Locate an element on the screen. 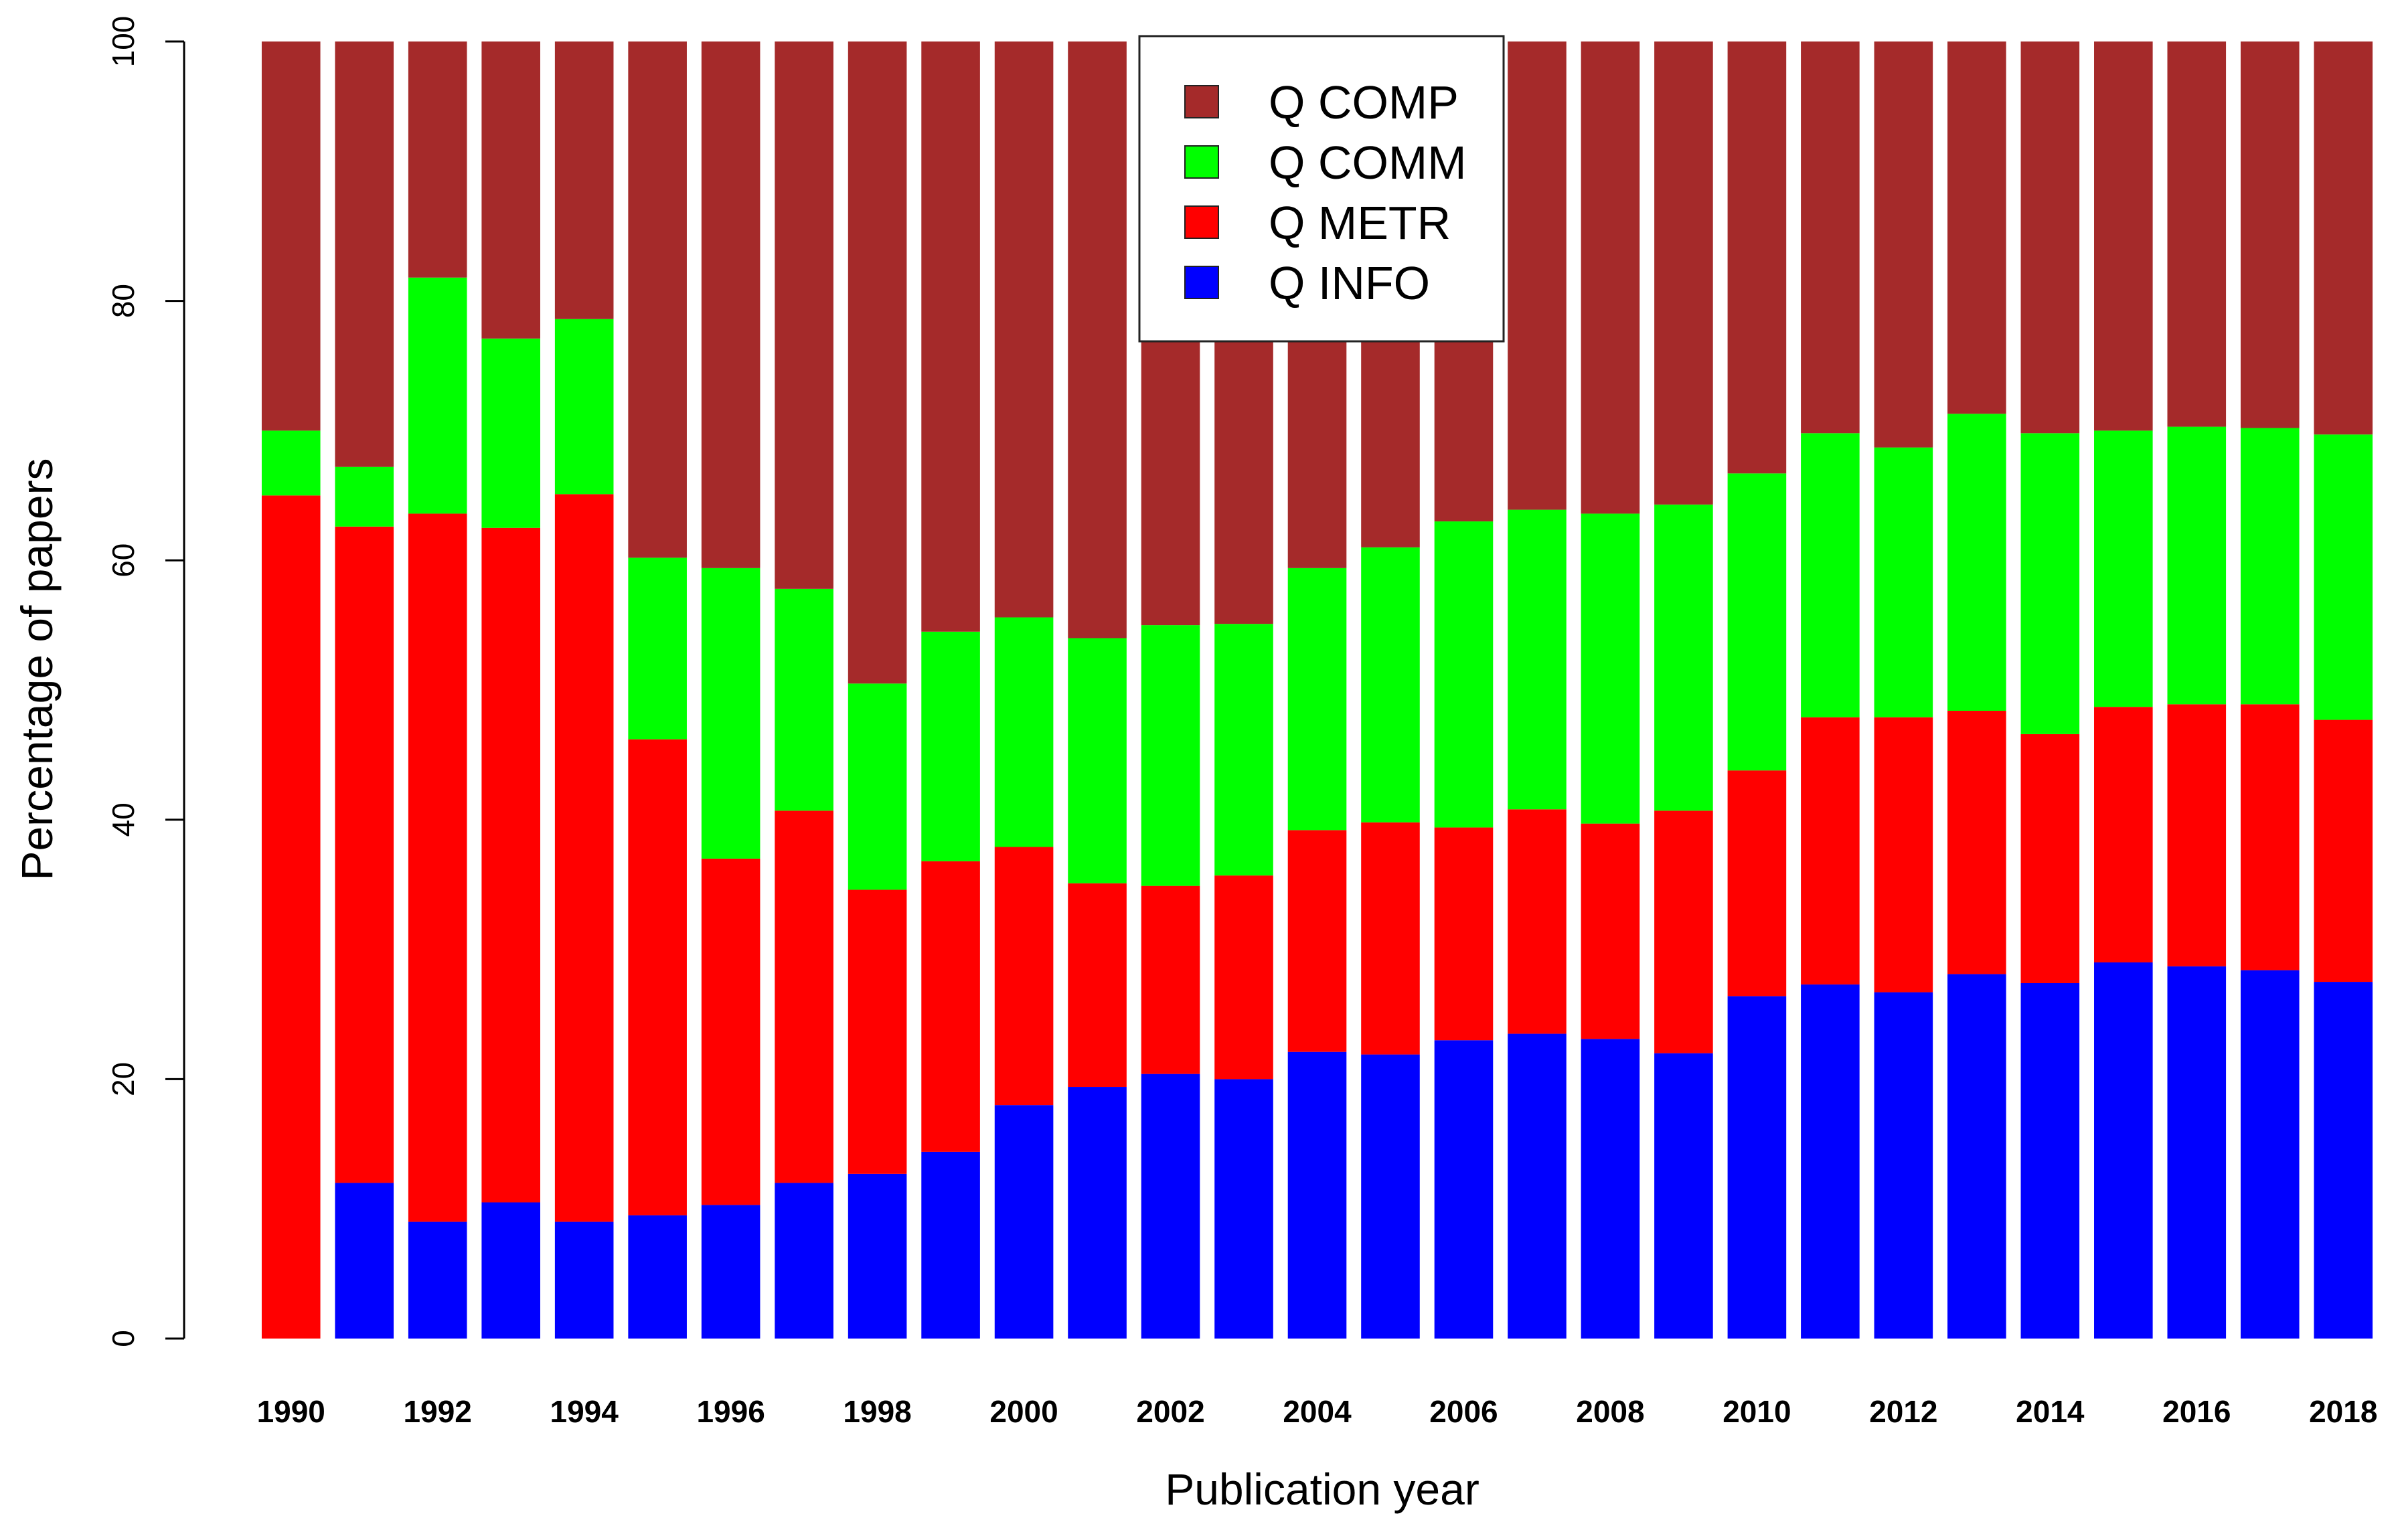 Image resolution: width=2402 pixels, height=1540 pixels. y-tick-label: 40 is located at coordinates (124, 820).